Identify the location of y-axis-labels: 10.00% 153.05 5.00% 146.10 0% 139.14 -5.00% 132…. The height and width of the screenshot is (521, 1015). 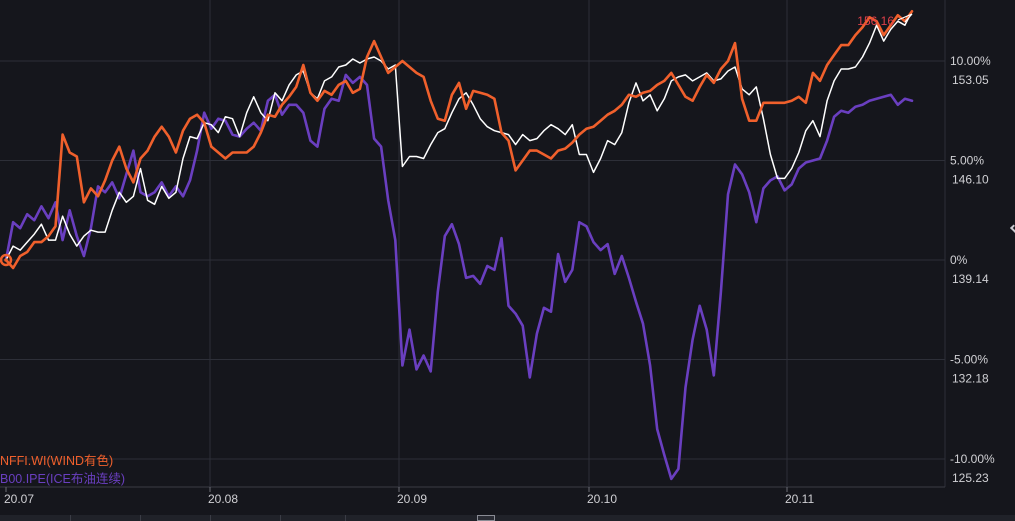
(972, 269).